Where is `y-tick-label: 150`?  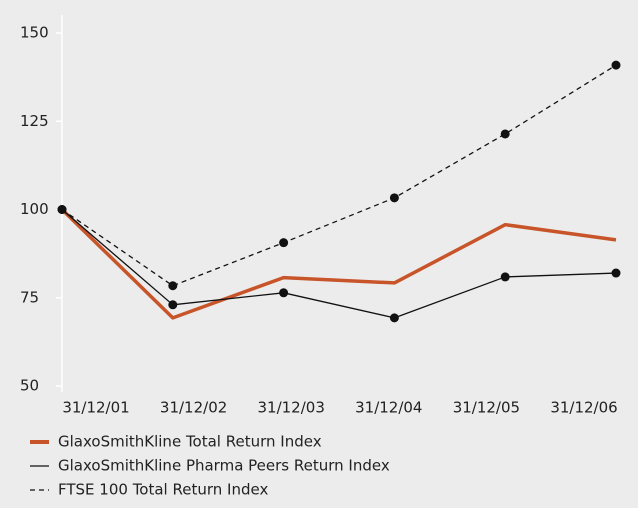 y-tick-label: 150 is located at coordinates (34, 33).